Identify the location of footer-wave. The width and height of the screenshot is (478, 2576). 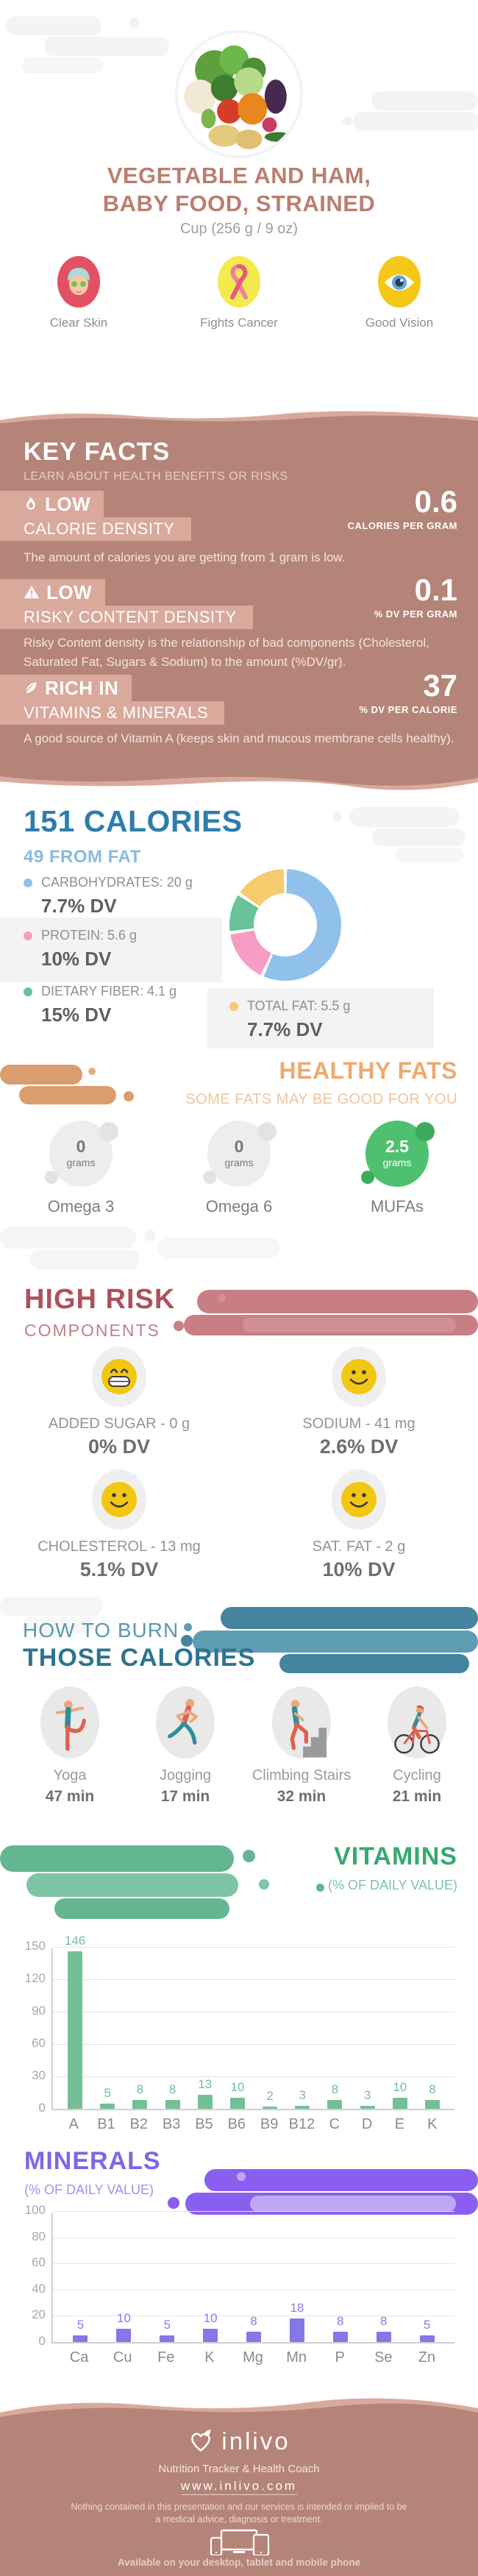
(239, 2409).